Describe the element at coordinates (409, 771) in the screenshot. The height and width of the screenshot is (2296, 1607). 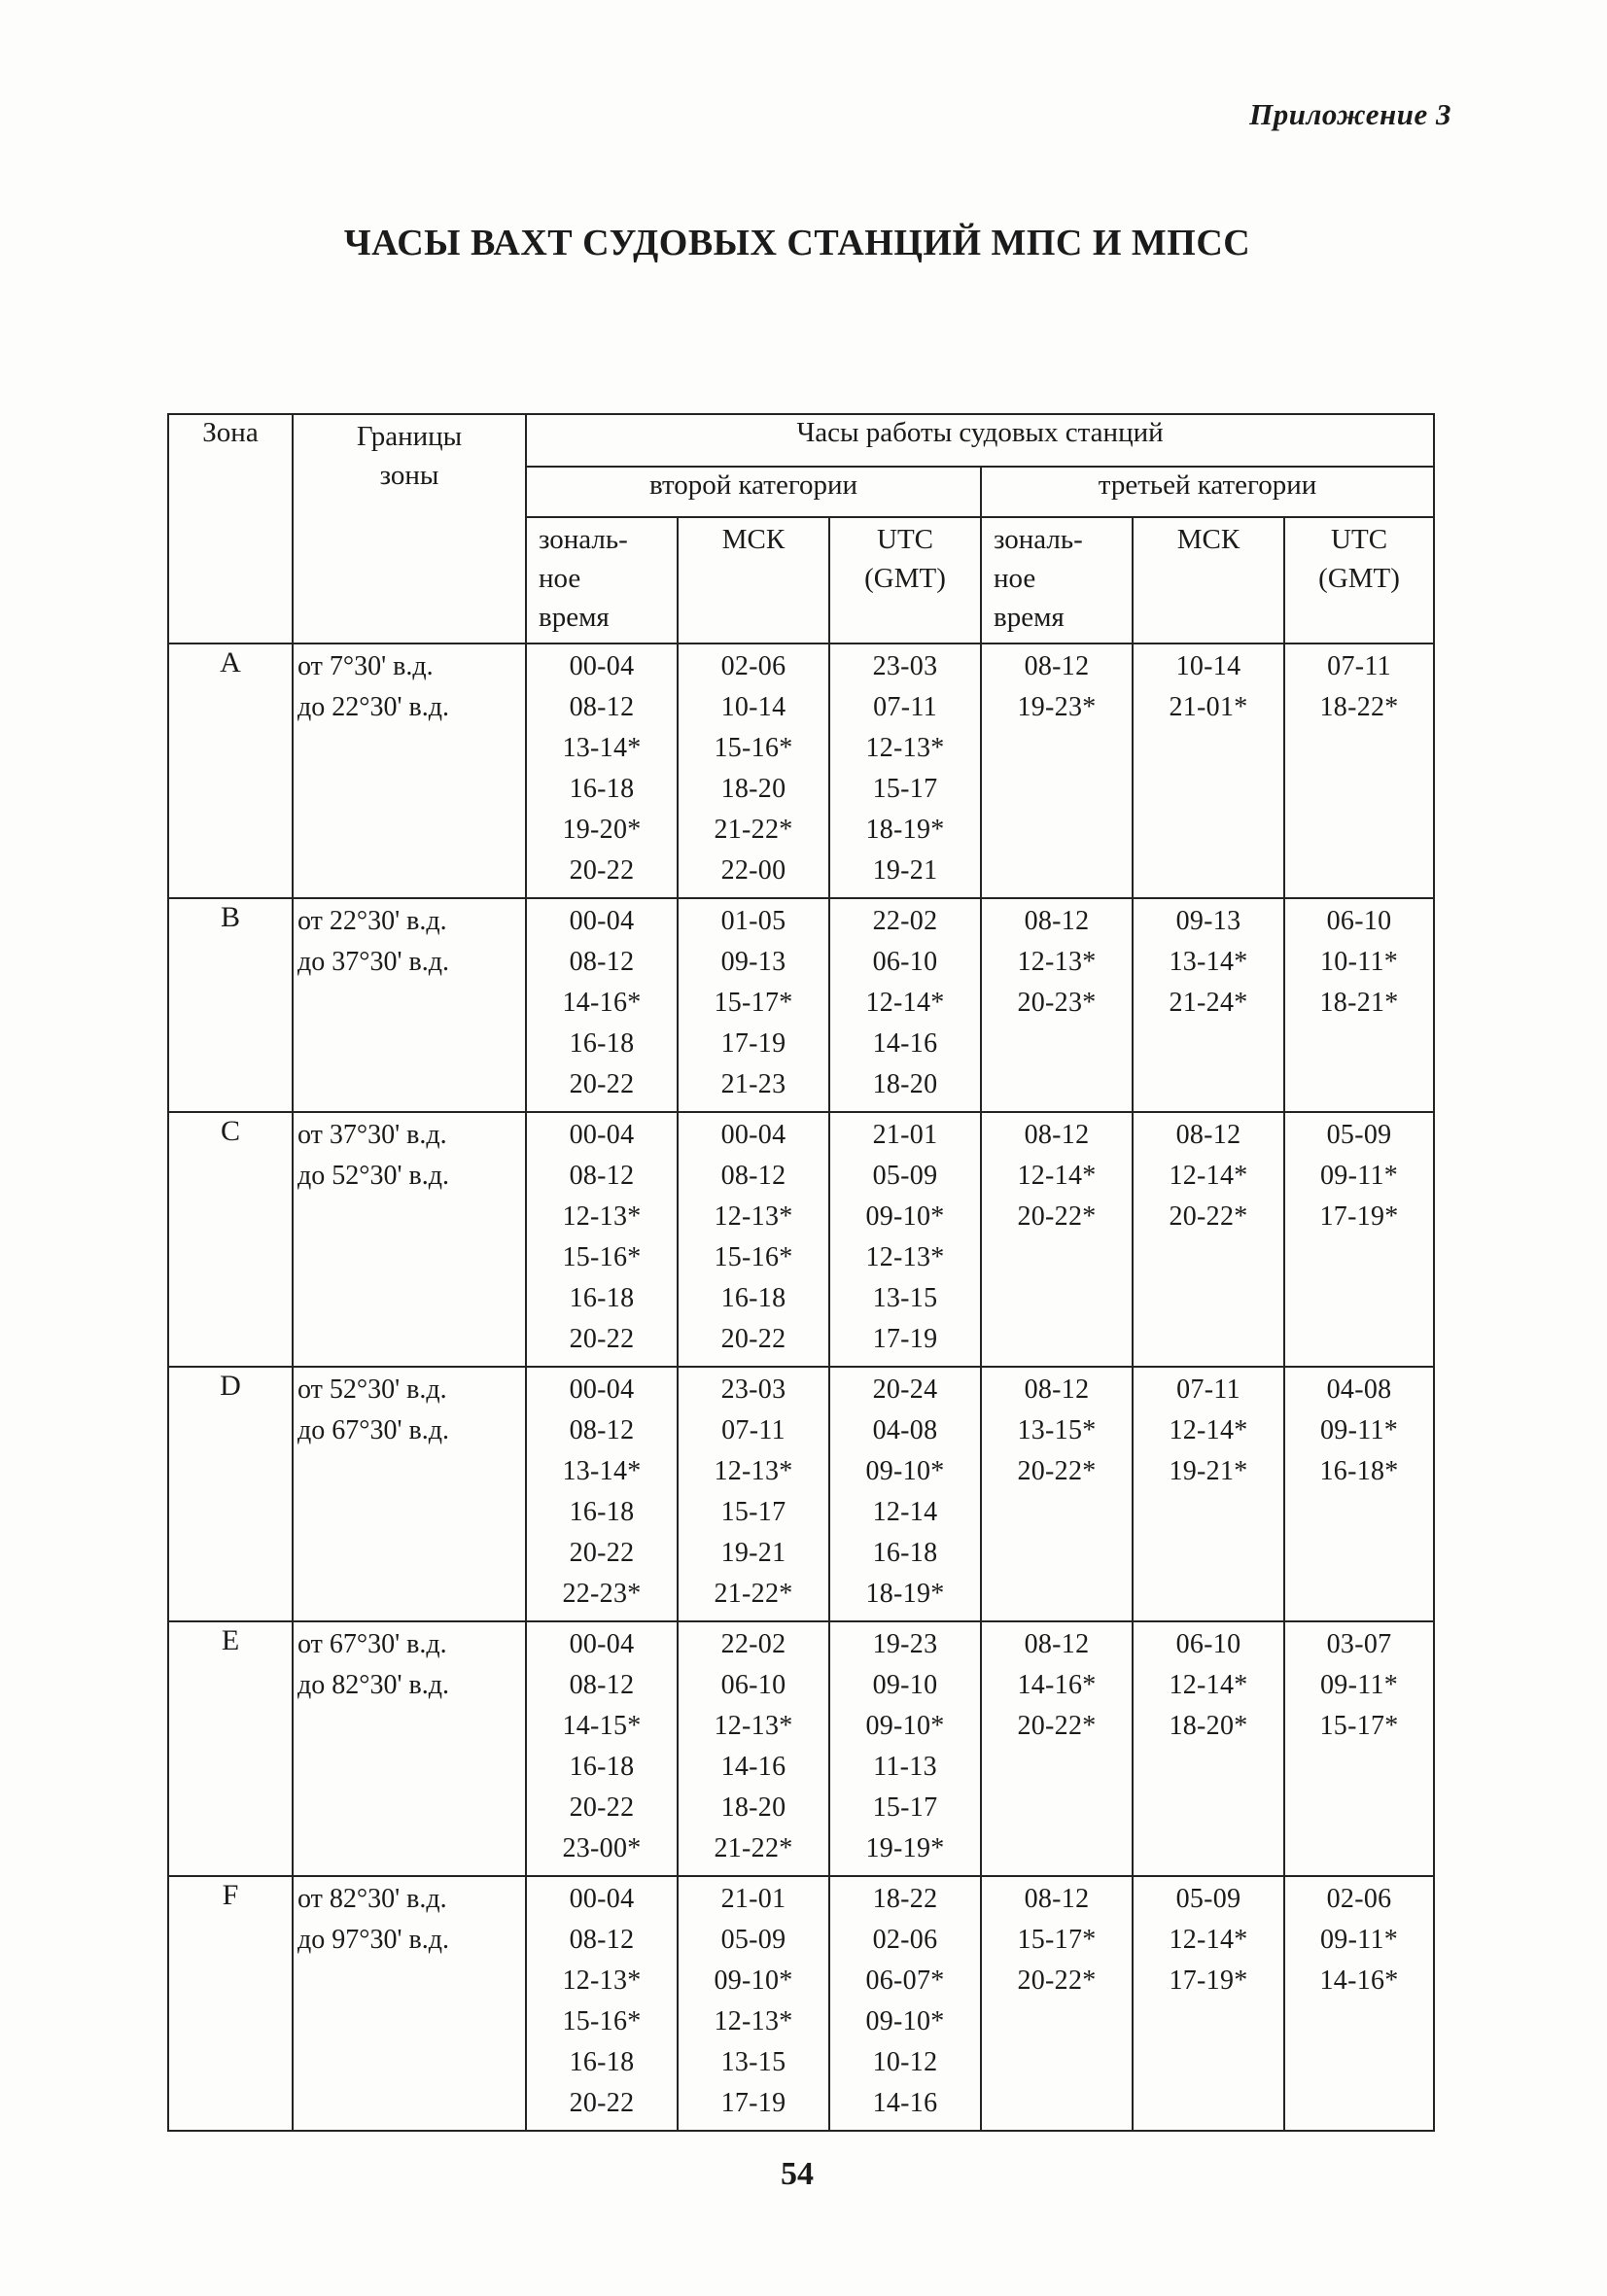
I see `zone-boundaries: от 7°30' в.д. до 22°30' в.д.` at that location.